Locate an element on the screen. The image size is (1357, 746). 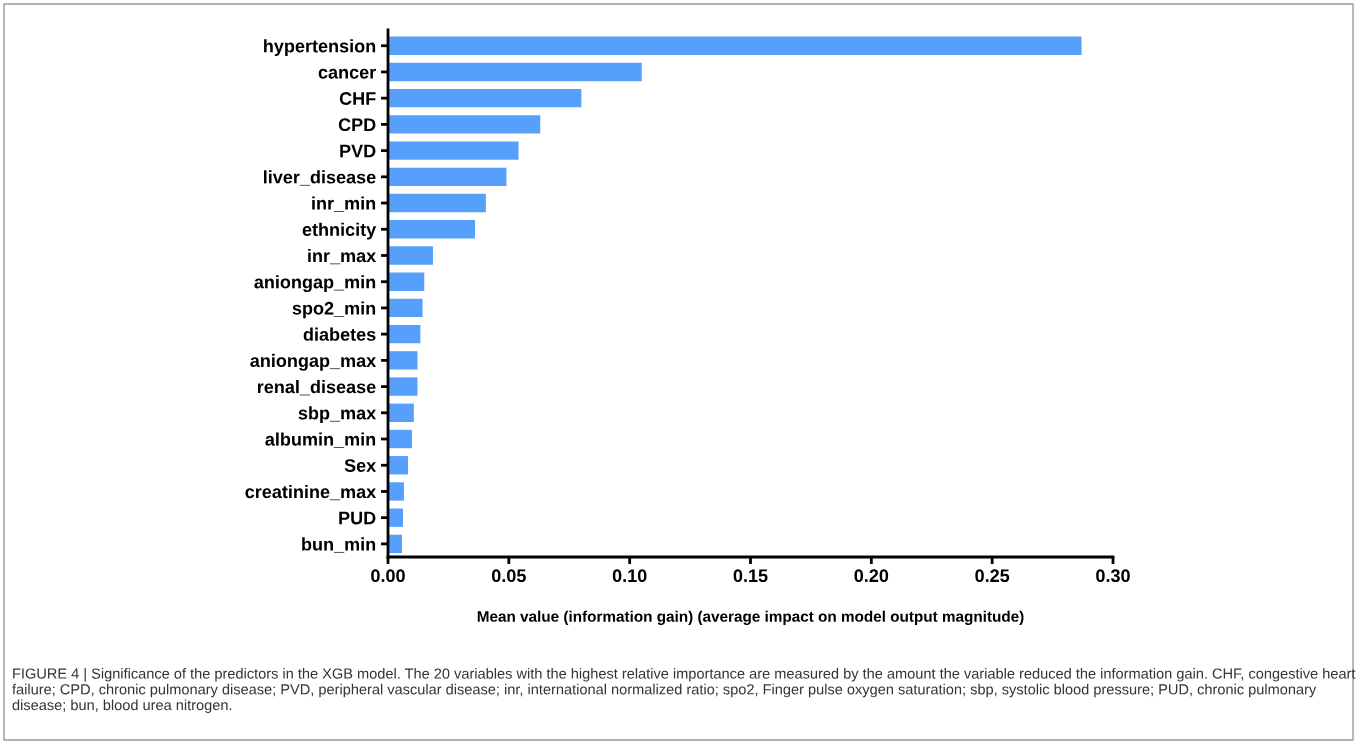
x-tick-label: 0.30 is located at coordinates (1113, 576).